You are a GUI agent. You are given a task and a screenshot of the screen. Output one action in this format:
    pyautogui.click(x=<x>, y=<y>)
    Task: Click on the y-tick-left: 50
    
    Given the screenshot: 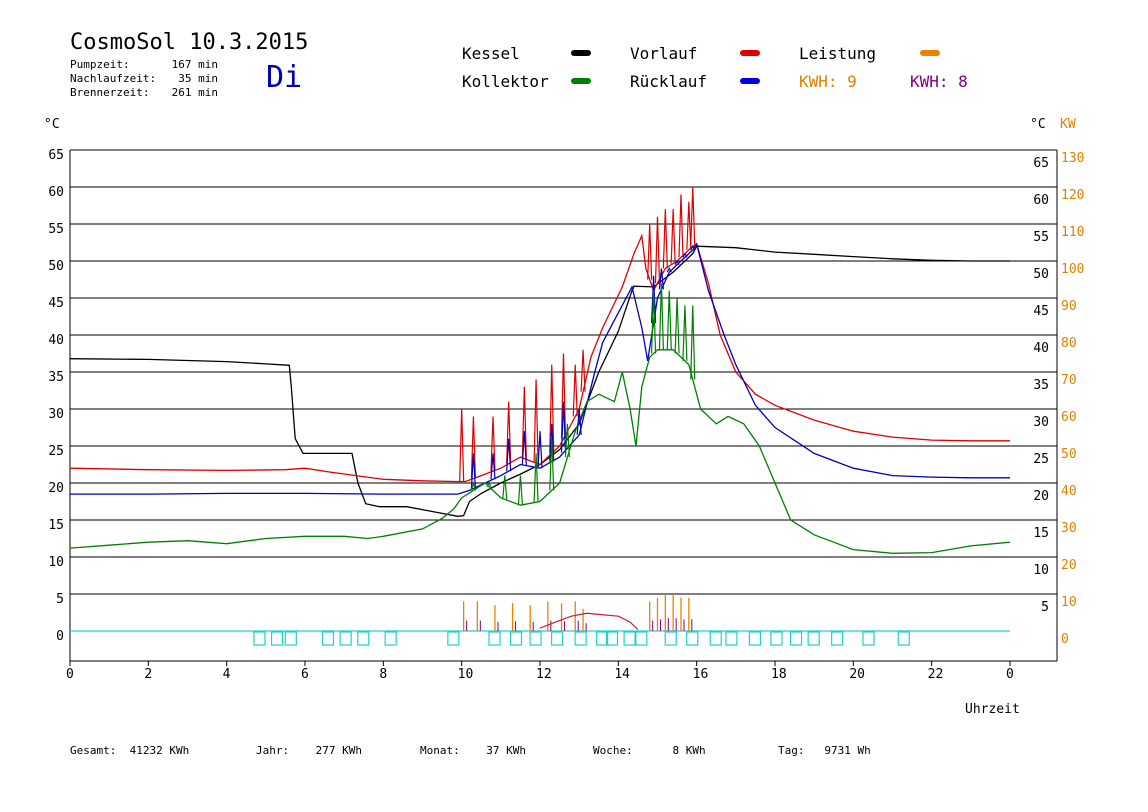 What is the action you would take?
    pyautogui.click(x=56, y=266)
    